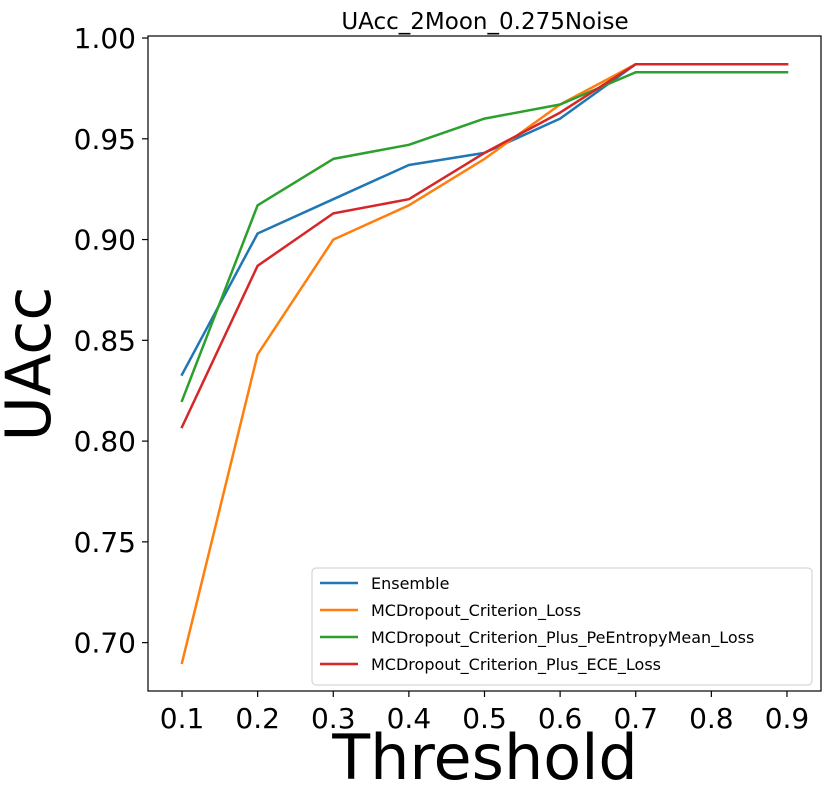  Describe the element at coordinates (516, 665) in the screenshot. I see `legend-label: MCDropout_Criterion_Plus_ECE_Loss` at that location.